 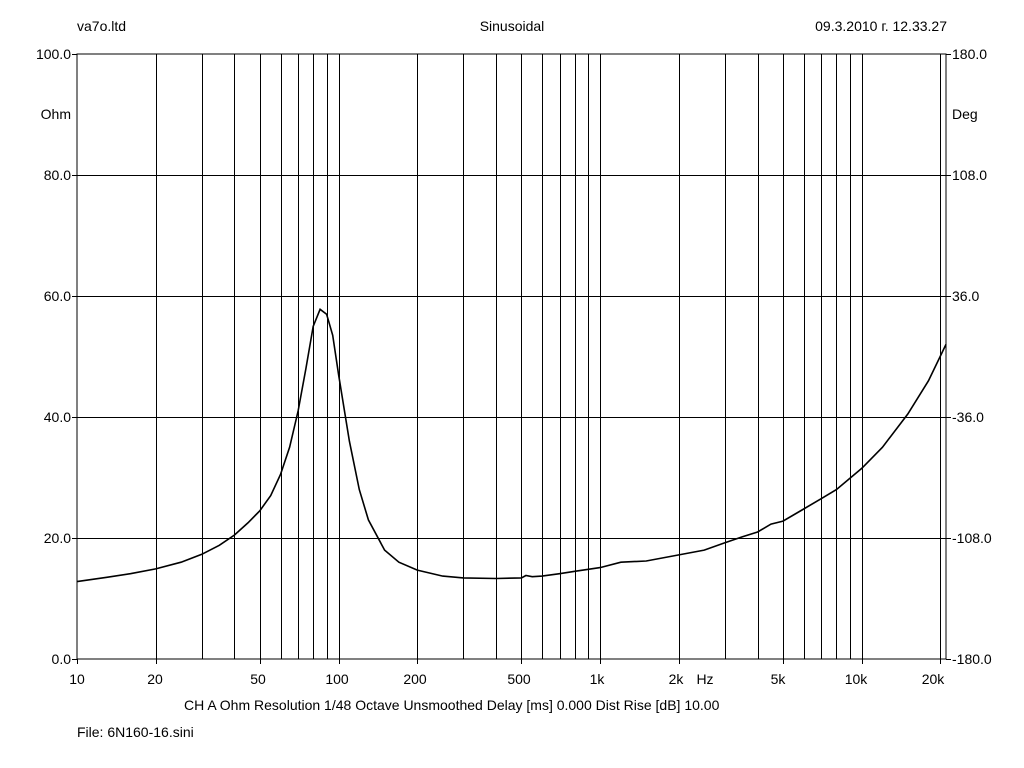 What do you see at coordinates (55, 114) in the screenshot?
I see `y-axis-unit-label: Ohm` at bounding box center [55, 114].